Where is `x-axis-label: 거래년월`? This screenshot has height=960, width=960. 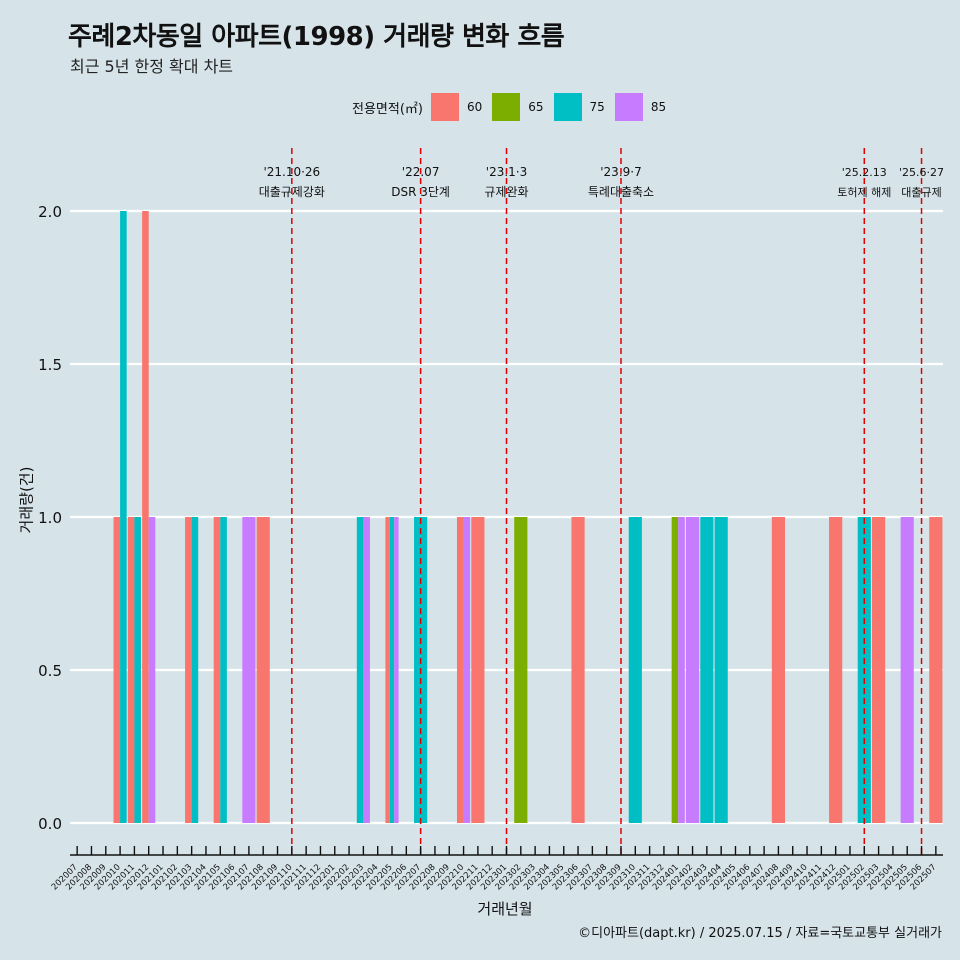 x-axis-label: 거래년월 is located at coordinates (505, 909).